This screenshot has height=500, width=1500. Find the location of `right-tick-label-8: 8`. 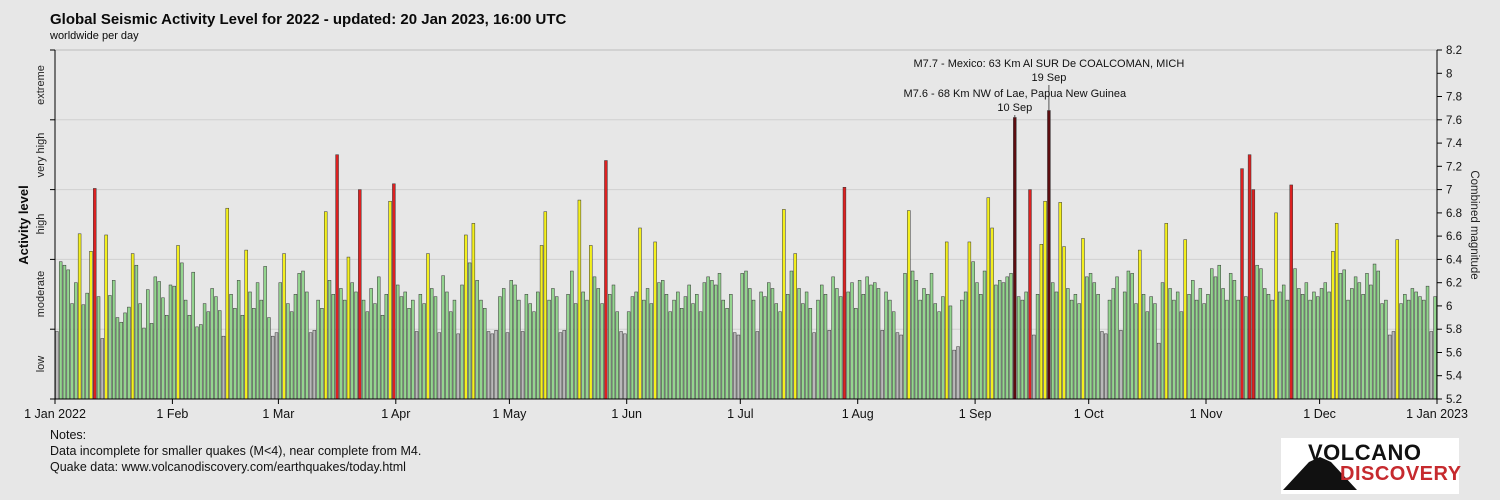

right-tick-label-8: 8 is located at coordinates (1449, 74).